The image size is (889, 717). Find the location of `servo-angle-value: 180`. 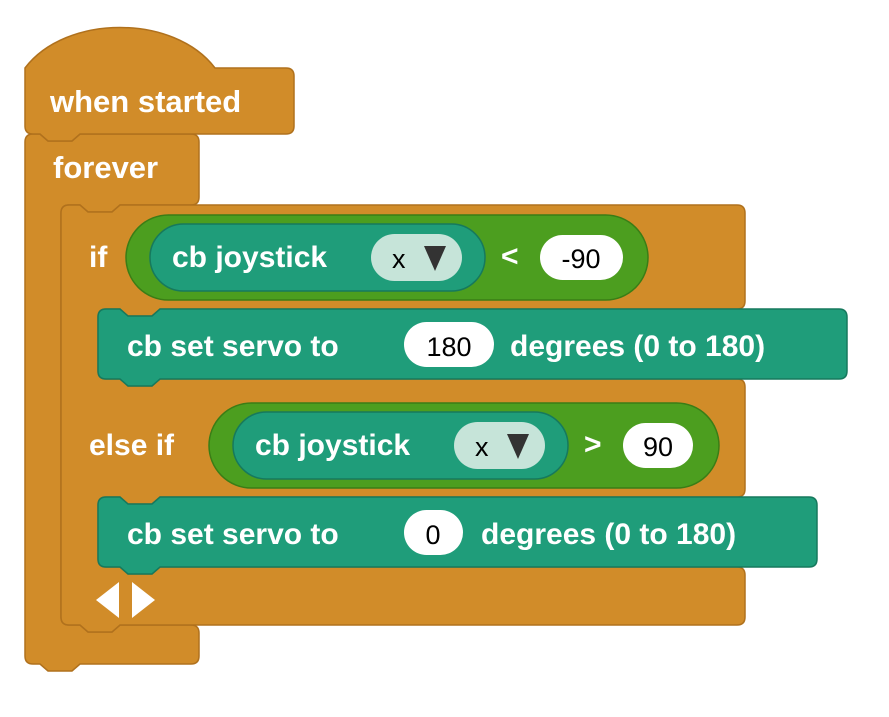

servo-angle-value: 180 is located at coordinates (448, 347).